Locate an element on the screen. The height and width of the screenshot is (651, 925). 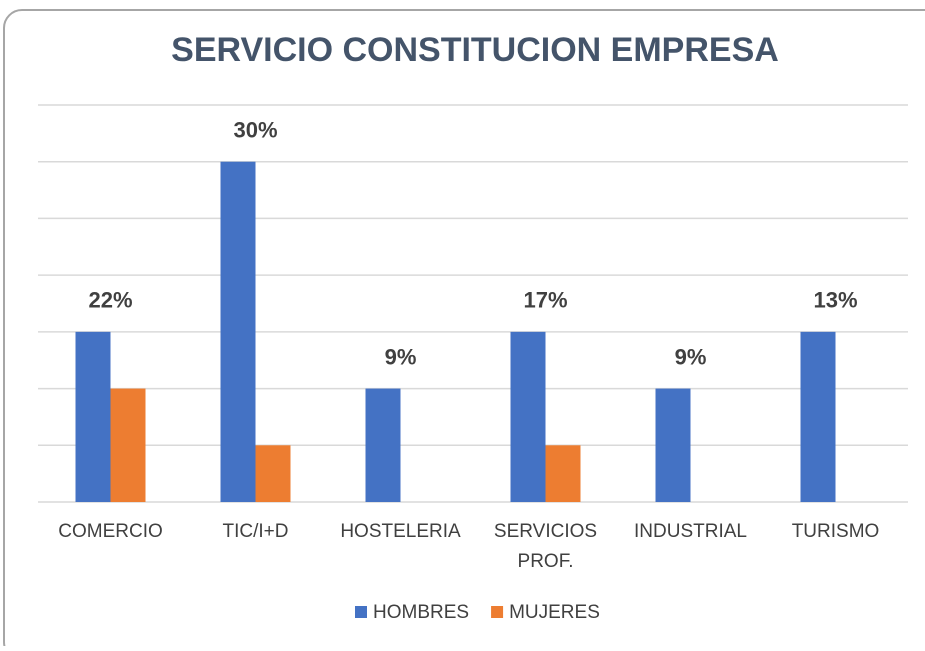
annotation: 13% is located at coordinates (835, 300).